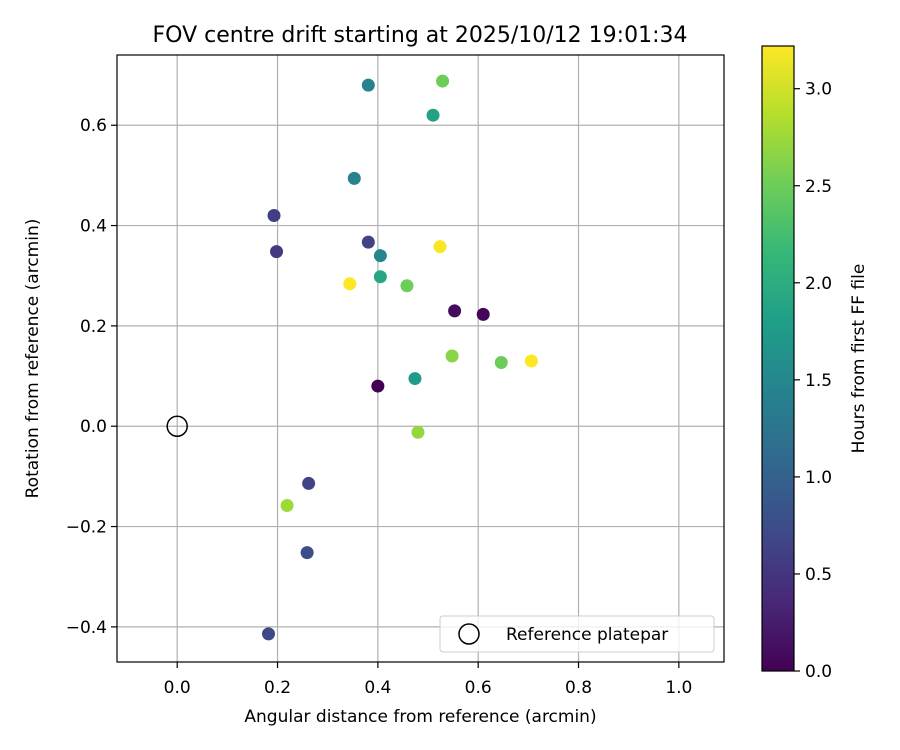 The height and width of the screenshot is (750, 900). Describe the element at coordinates (818, 381) in the screenshot. I see `colorbar-tick-label: 1.5` at that location.